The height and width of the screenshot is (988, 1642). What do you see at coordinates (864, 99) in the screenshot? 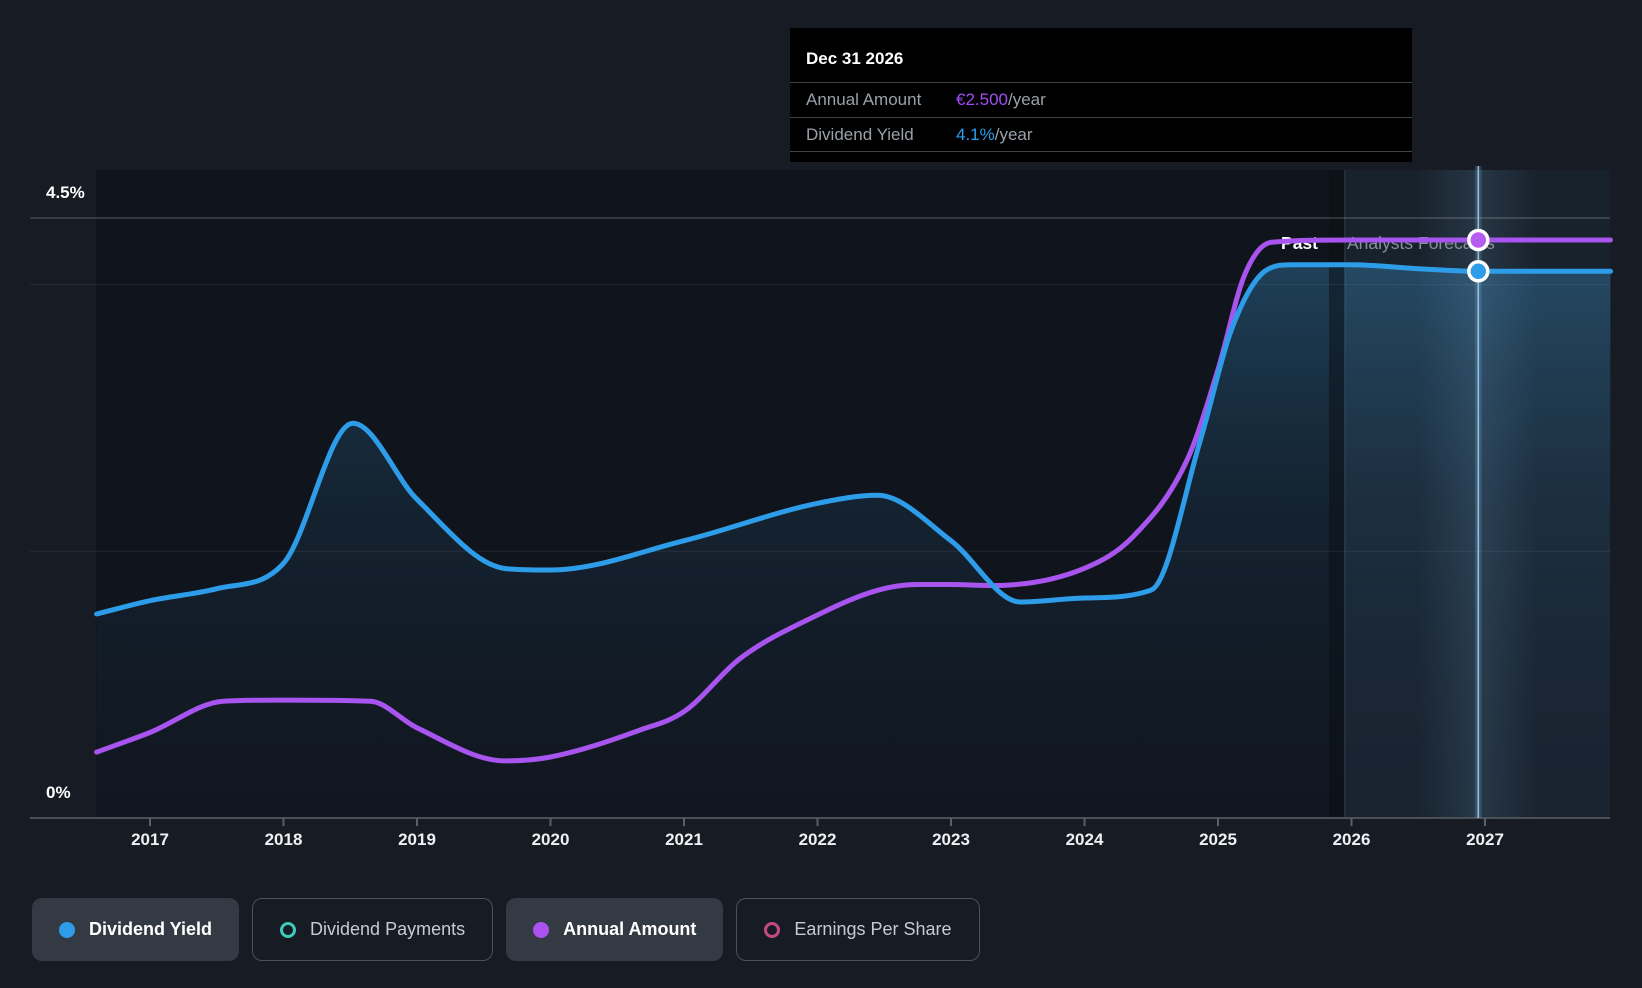
I see `tooltip-label: Annual Amount` at bounding box center [864, 99].